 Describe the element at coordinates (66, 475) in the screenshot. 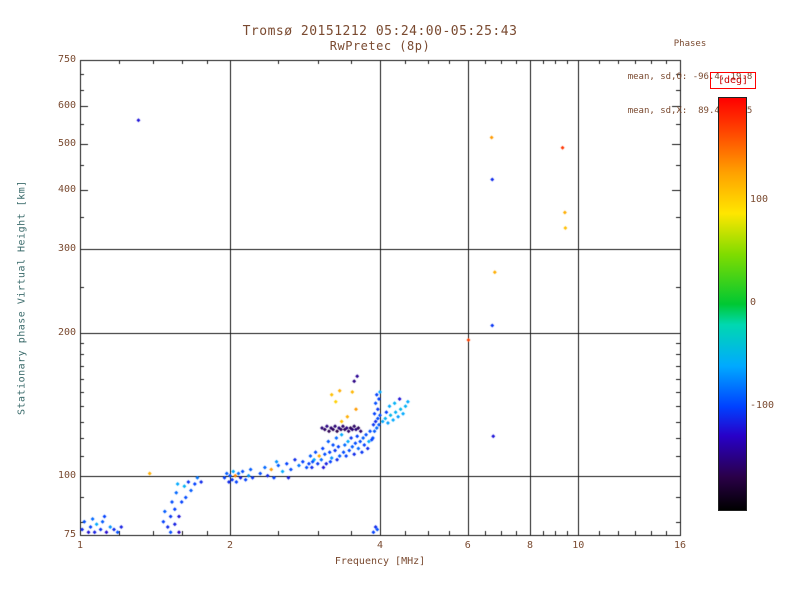

I see `y-tick-label: 100` at that location.